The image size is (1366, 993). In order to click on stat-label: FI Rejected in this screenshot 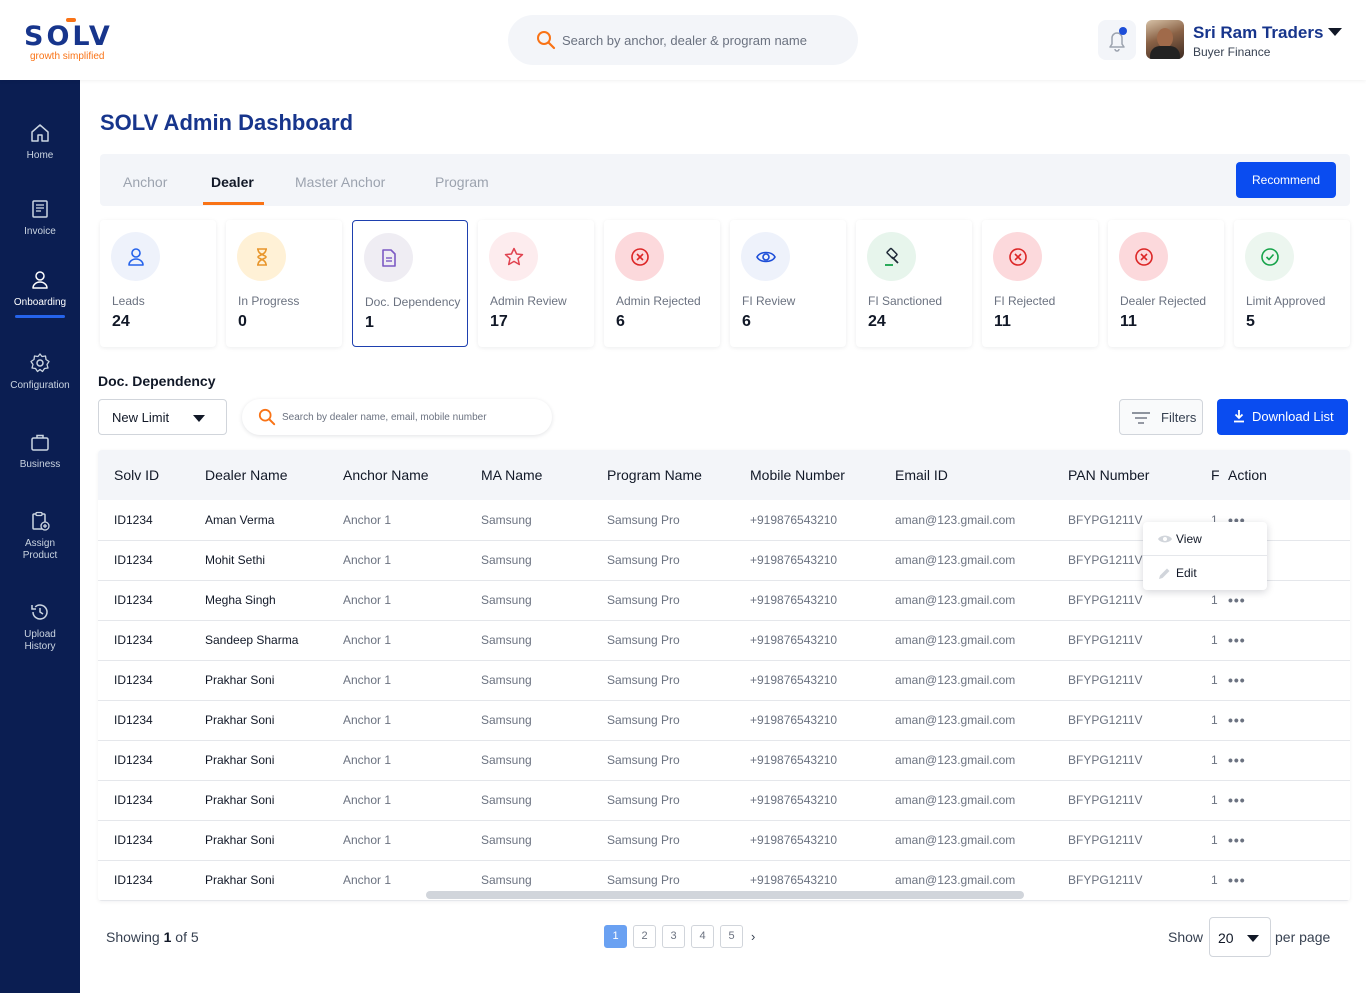, I will do `click(1025, 301)`.